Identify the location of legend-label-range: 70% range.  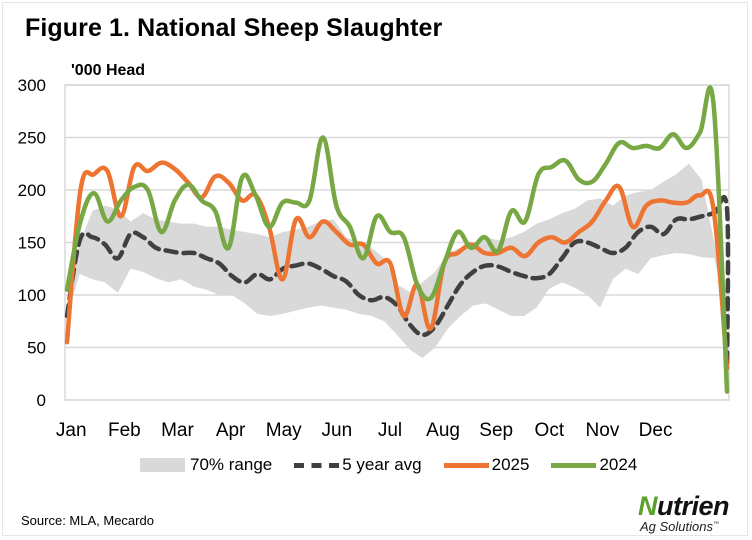
(231, 464).